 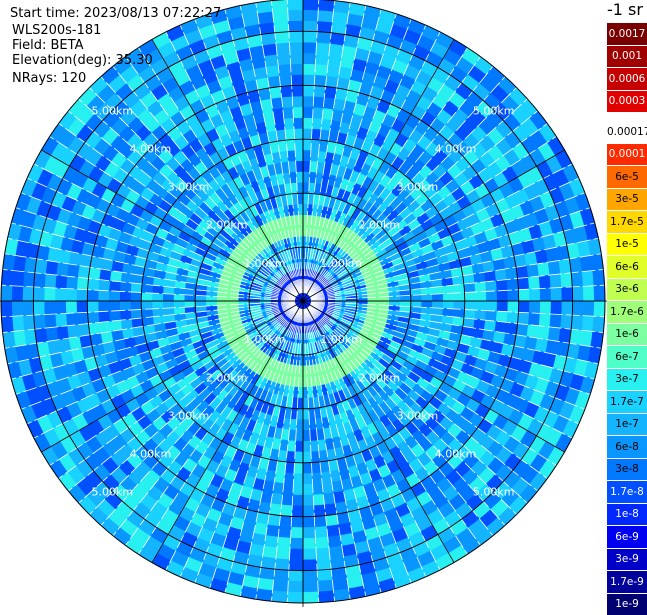 I want to click on colorbar-gap, so click(x=627, y=116).